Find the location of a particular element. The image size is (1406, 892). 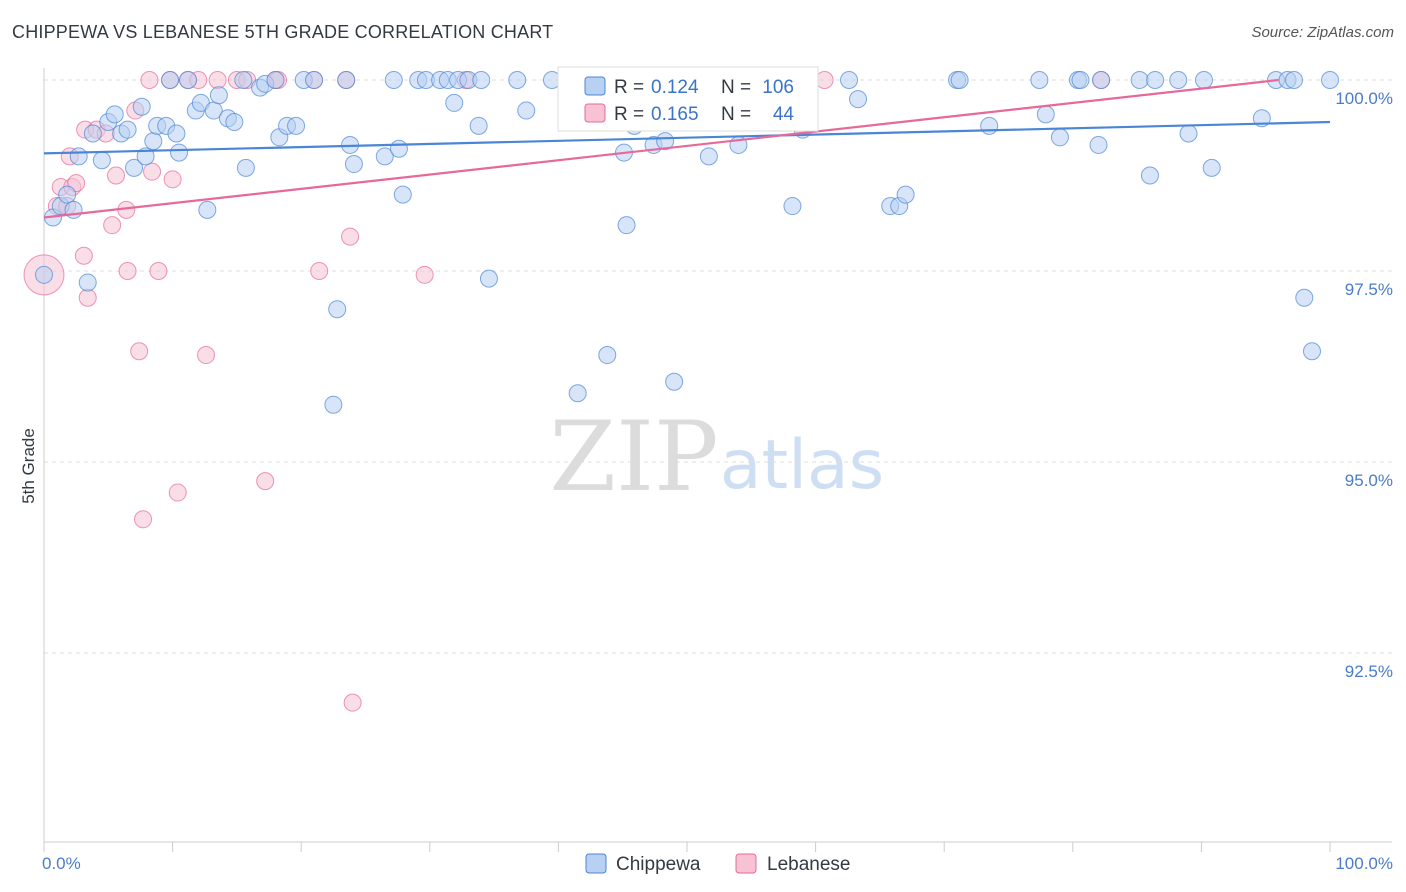

watermark: ZIP atlas is located at coordinates (716, 457).